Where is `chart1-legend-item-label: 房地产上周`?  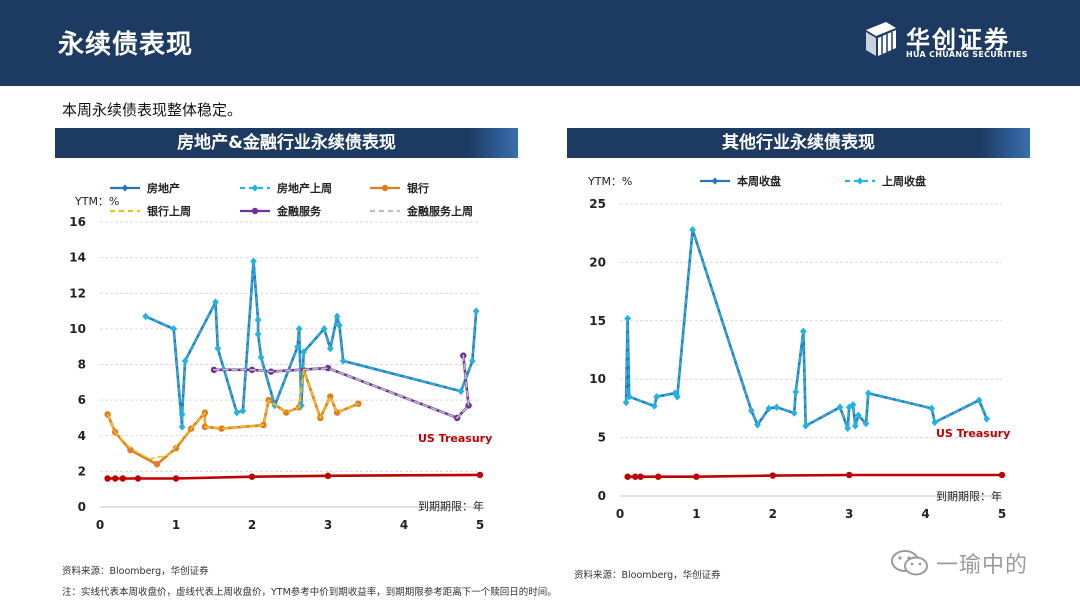 chart1-legend-item-label: 房地产上周 is located at coordinates (304, 188).